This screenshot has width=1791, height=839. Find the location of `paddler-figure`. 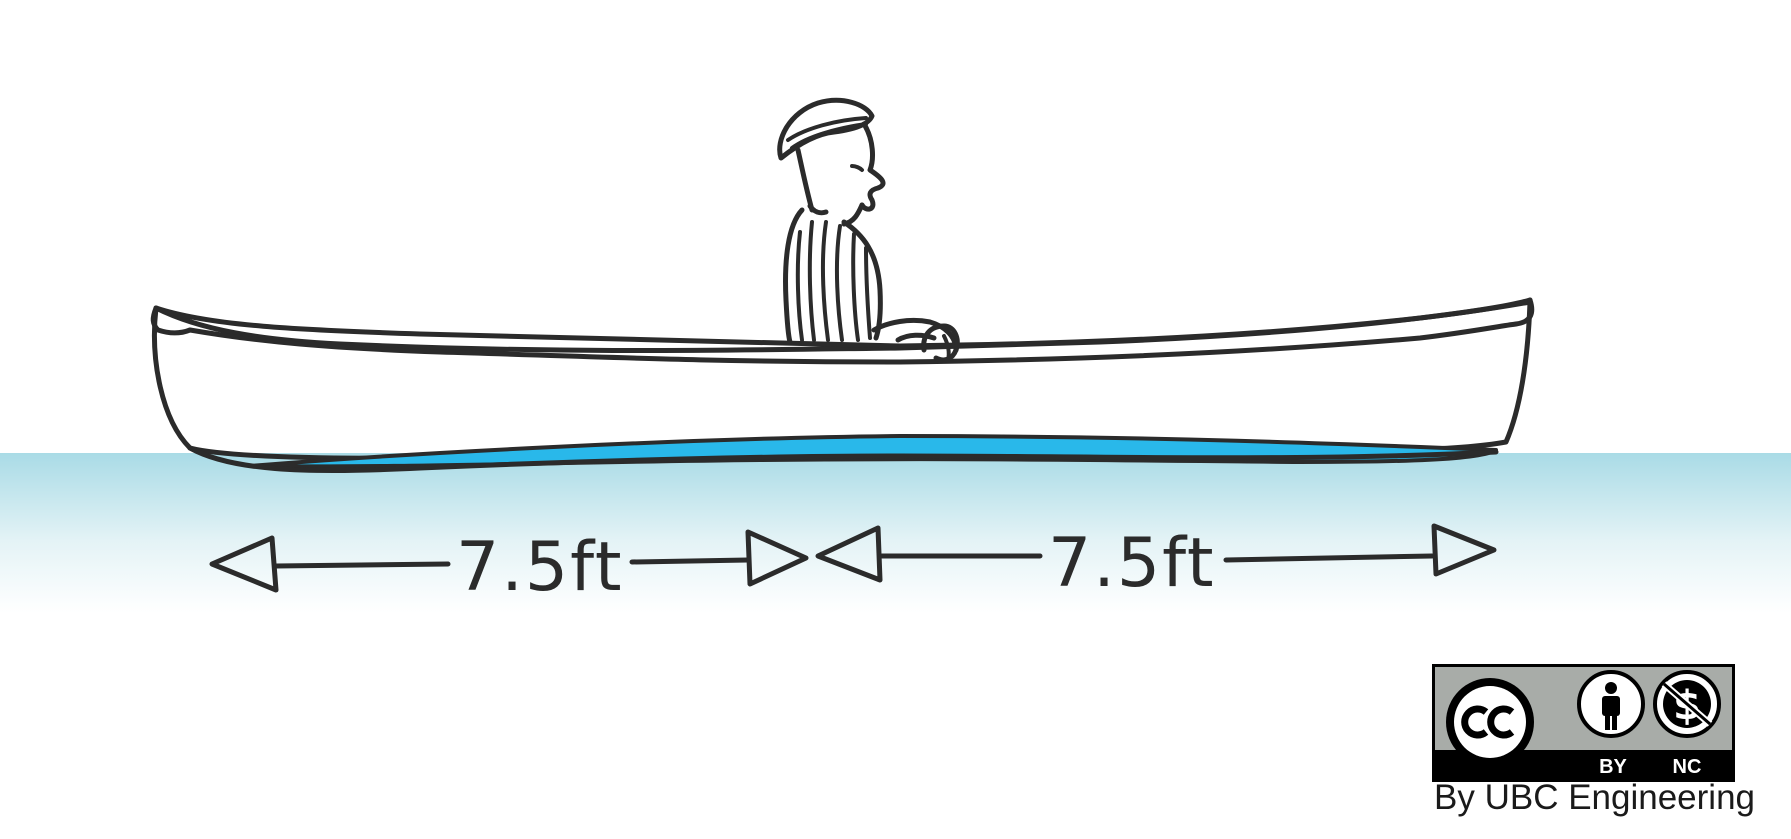

paddler-figure is located at coordinates (868, 229).